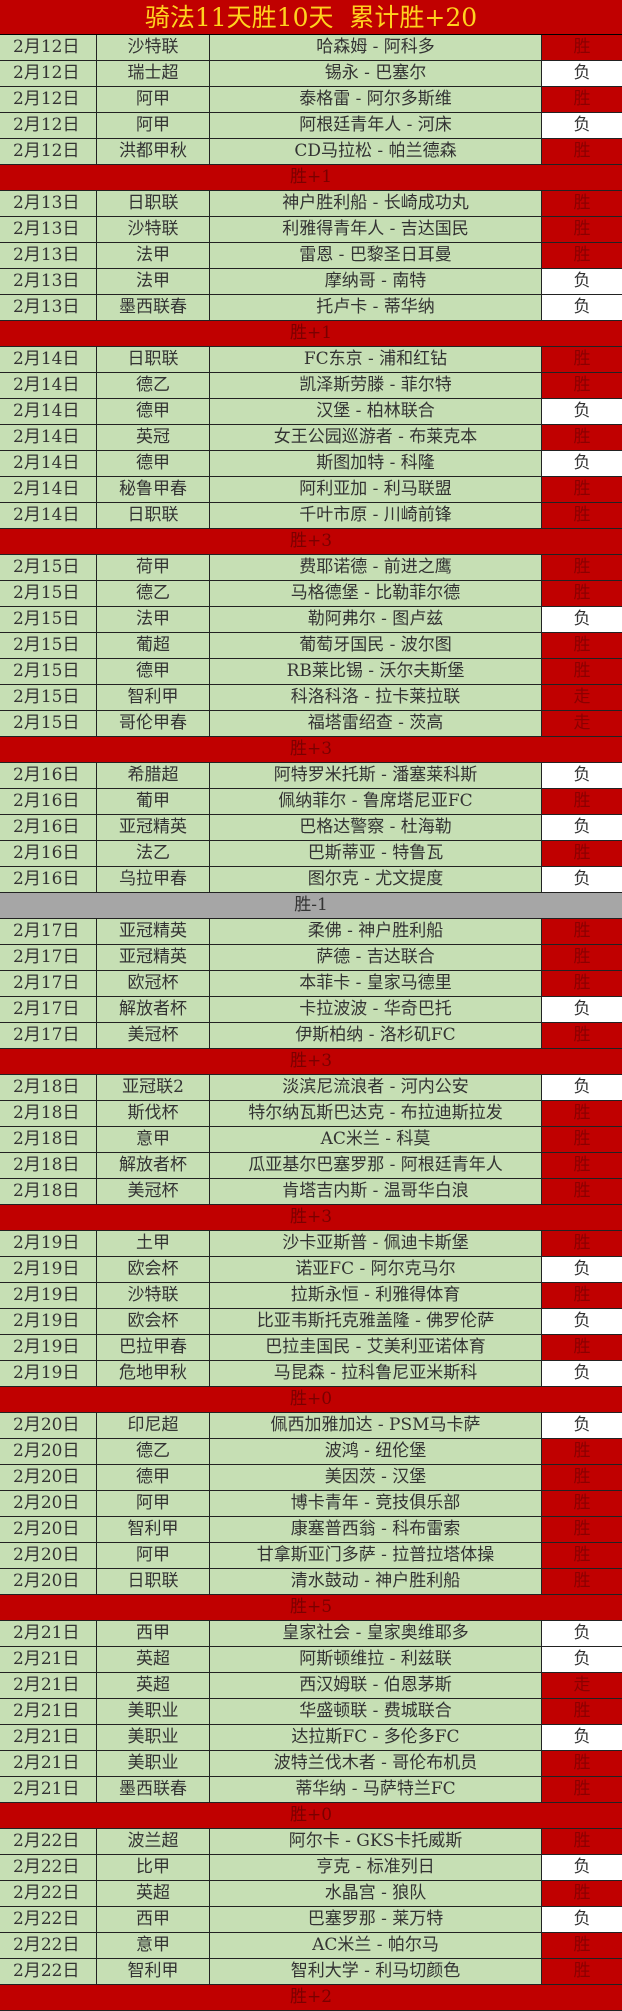 Image resolution: width=622 pixels, height=2011 pixels. I want to click on match-row: 2月18日 意甲 AC米兰 - 科莫胜, so click(311, 1140).